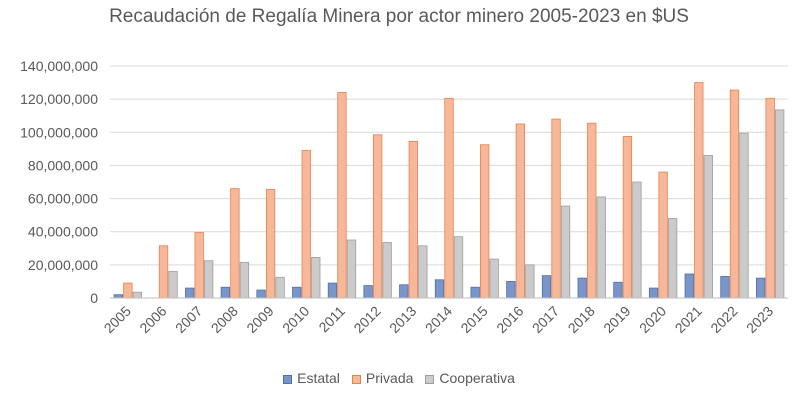 The height and width of the screenshot is (405, 798). Describe the element at coordinates (688, 319) in the screenshot. I see `x-tick-label: 2021` at that location.